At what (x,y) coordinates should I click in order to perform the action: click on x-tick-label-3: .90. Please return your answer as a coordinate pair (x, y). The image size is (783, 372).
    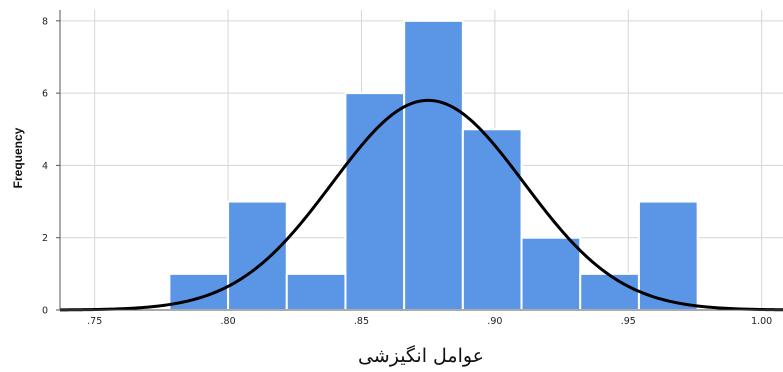
    Looking at the image, I should click on (494, 321).